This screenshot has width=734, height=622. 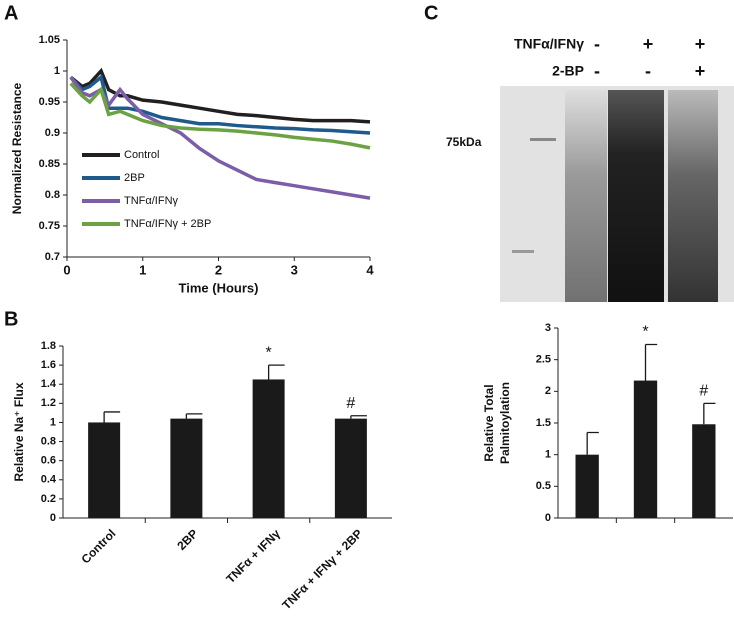 I want to click on y-axis-label: Relative Total, so click(x=489, y=422).